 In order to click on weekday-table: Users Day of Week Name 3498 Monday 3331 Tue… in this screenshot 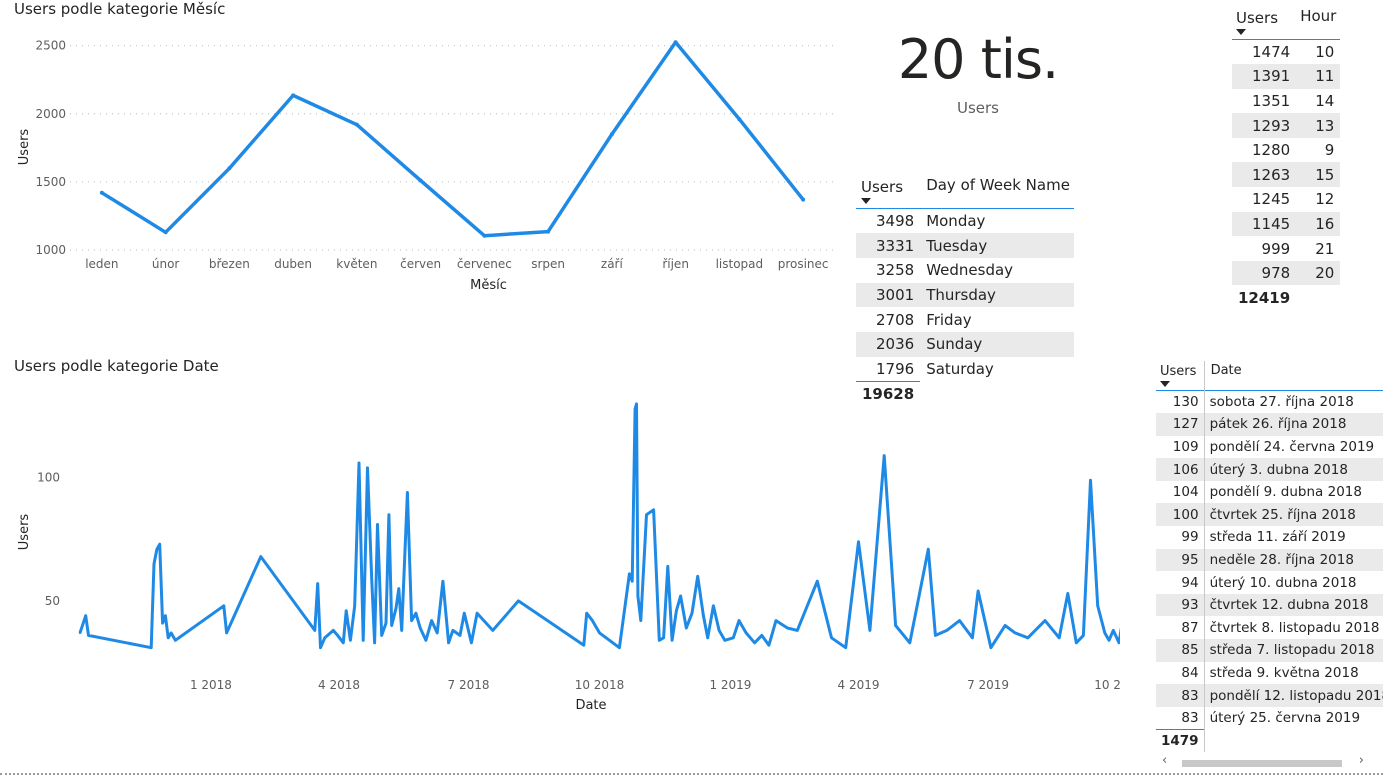, I will do `click(965, 290)`.